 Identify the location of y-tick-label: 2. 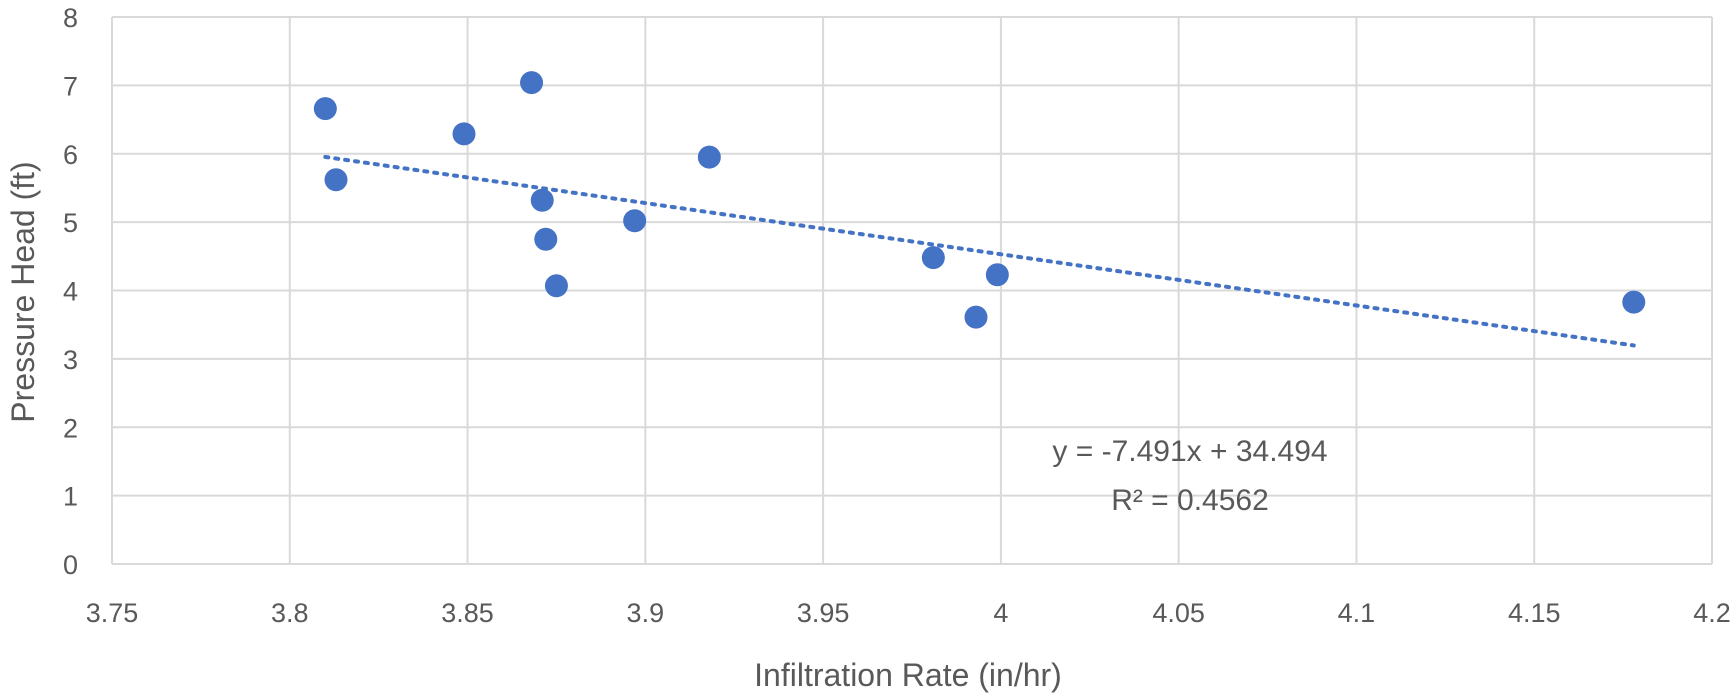
(70, 428).